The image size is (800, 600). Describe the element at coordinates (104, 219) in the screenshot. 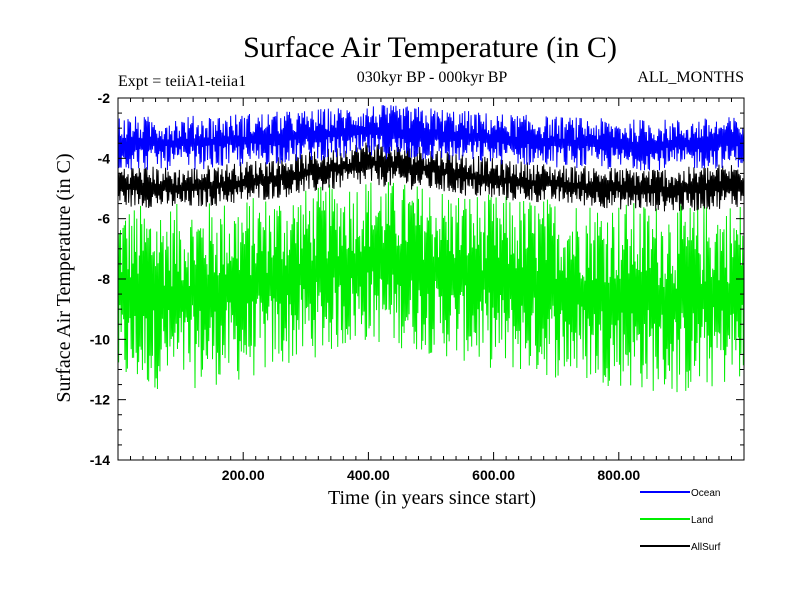

I see `y-tick-label: -6` at that location.